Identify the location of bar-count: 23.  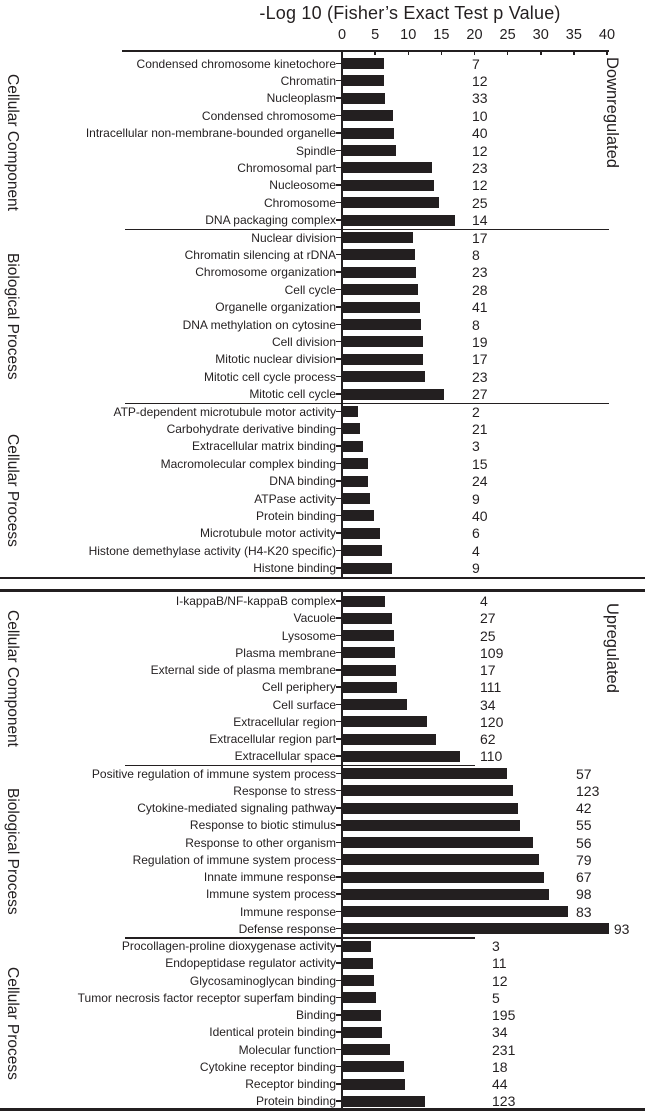
(480, 167).